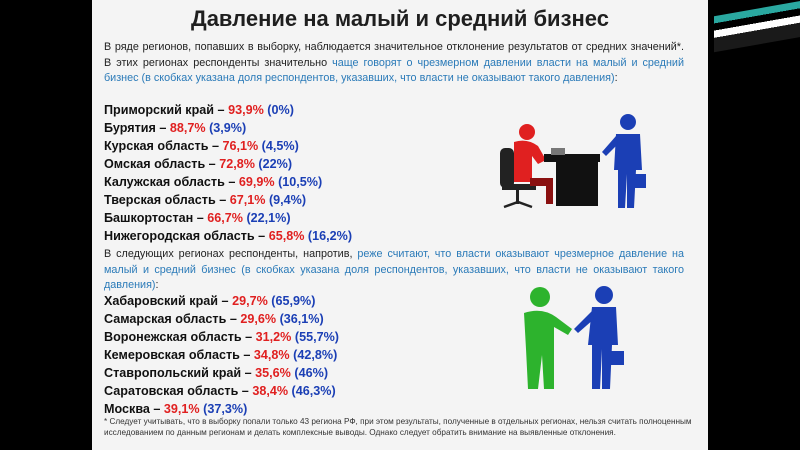  What do you see at coordinates (616, 78) in the screenshot?
I see `intro-end: :` at bounding box center [616, 78].